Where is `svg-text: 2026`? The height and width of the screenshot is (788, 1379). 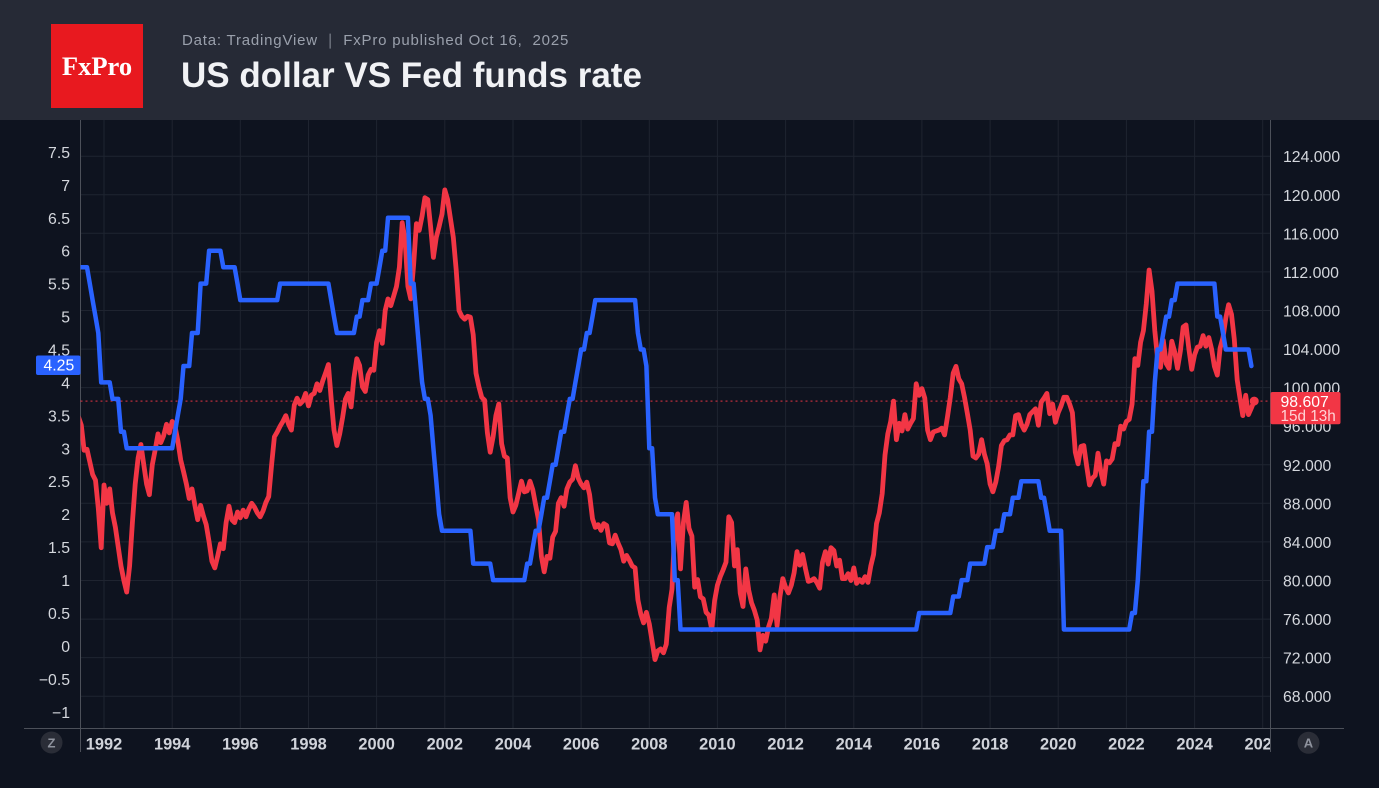
svg-text: 2026 is located at coordinates (1262, 745).